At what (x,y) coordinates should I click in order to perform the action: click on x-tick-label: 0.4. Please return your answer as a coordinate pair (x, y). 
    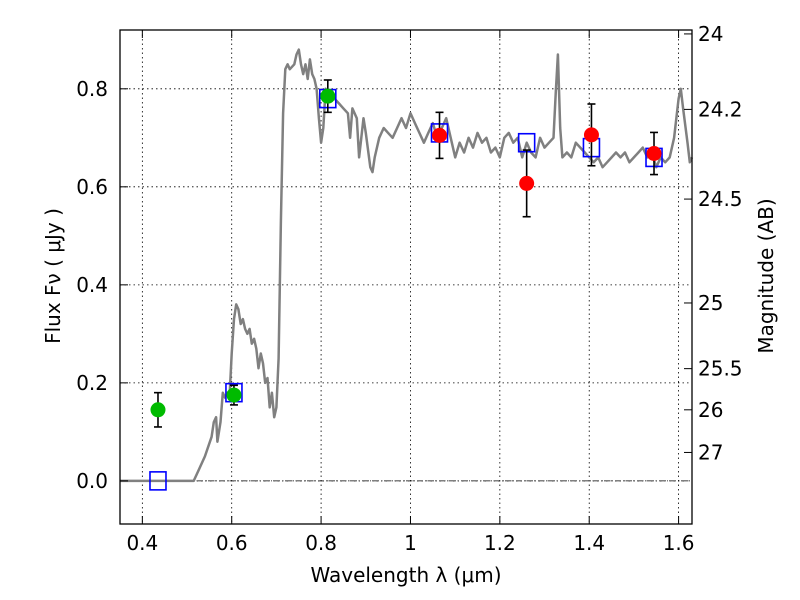
    Looking at the image, I should click on (142, 543).